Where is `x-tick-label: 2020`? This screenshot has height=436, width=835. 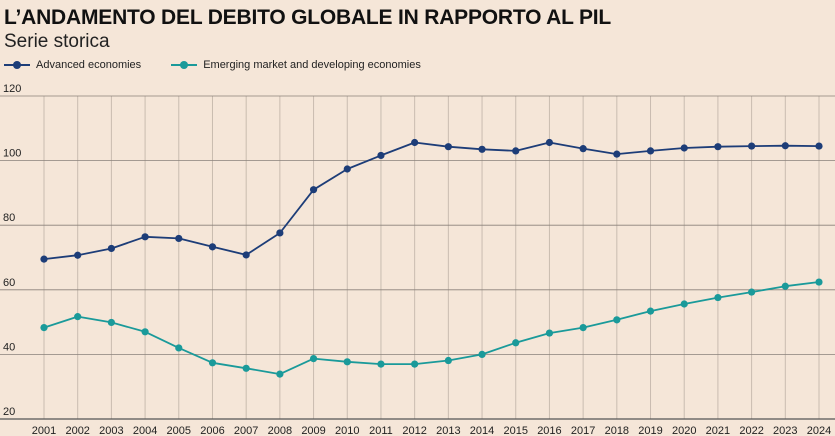 x-tick-label: 2020 is located at coordinates (684, 430).